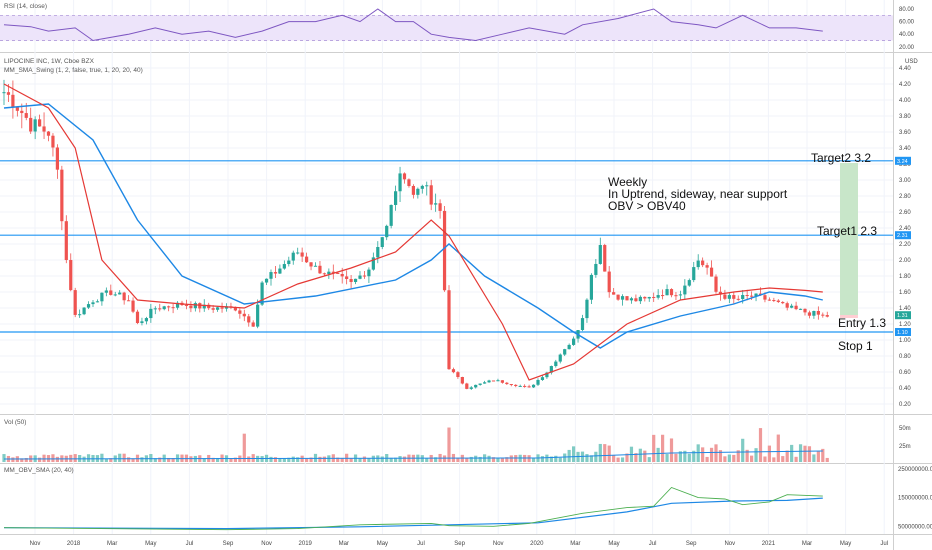 This screenshot has height=550, width=932. Describe the element at coordinates (413, 513) in the screenshot. I see `obv-slow-line` at that location.